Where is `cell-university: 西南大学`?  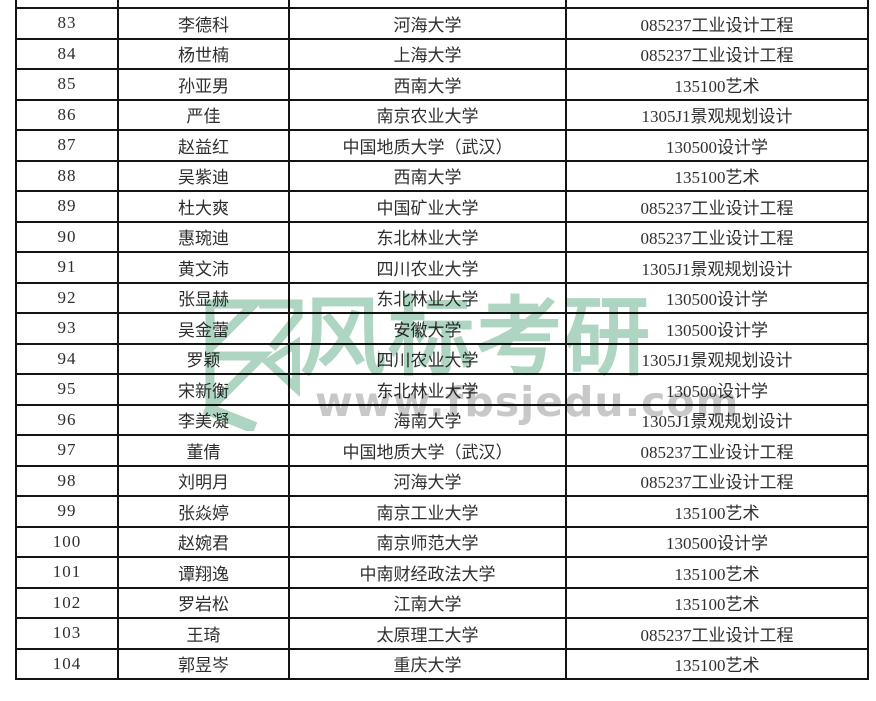 cell-university: 西南大学 is located at coordinates (427, 84).